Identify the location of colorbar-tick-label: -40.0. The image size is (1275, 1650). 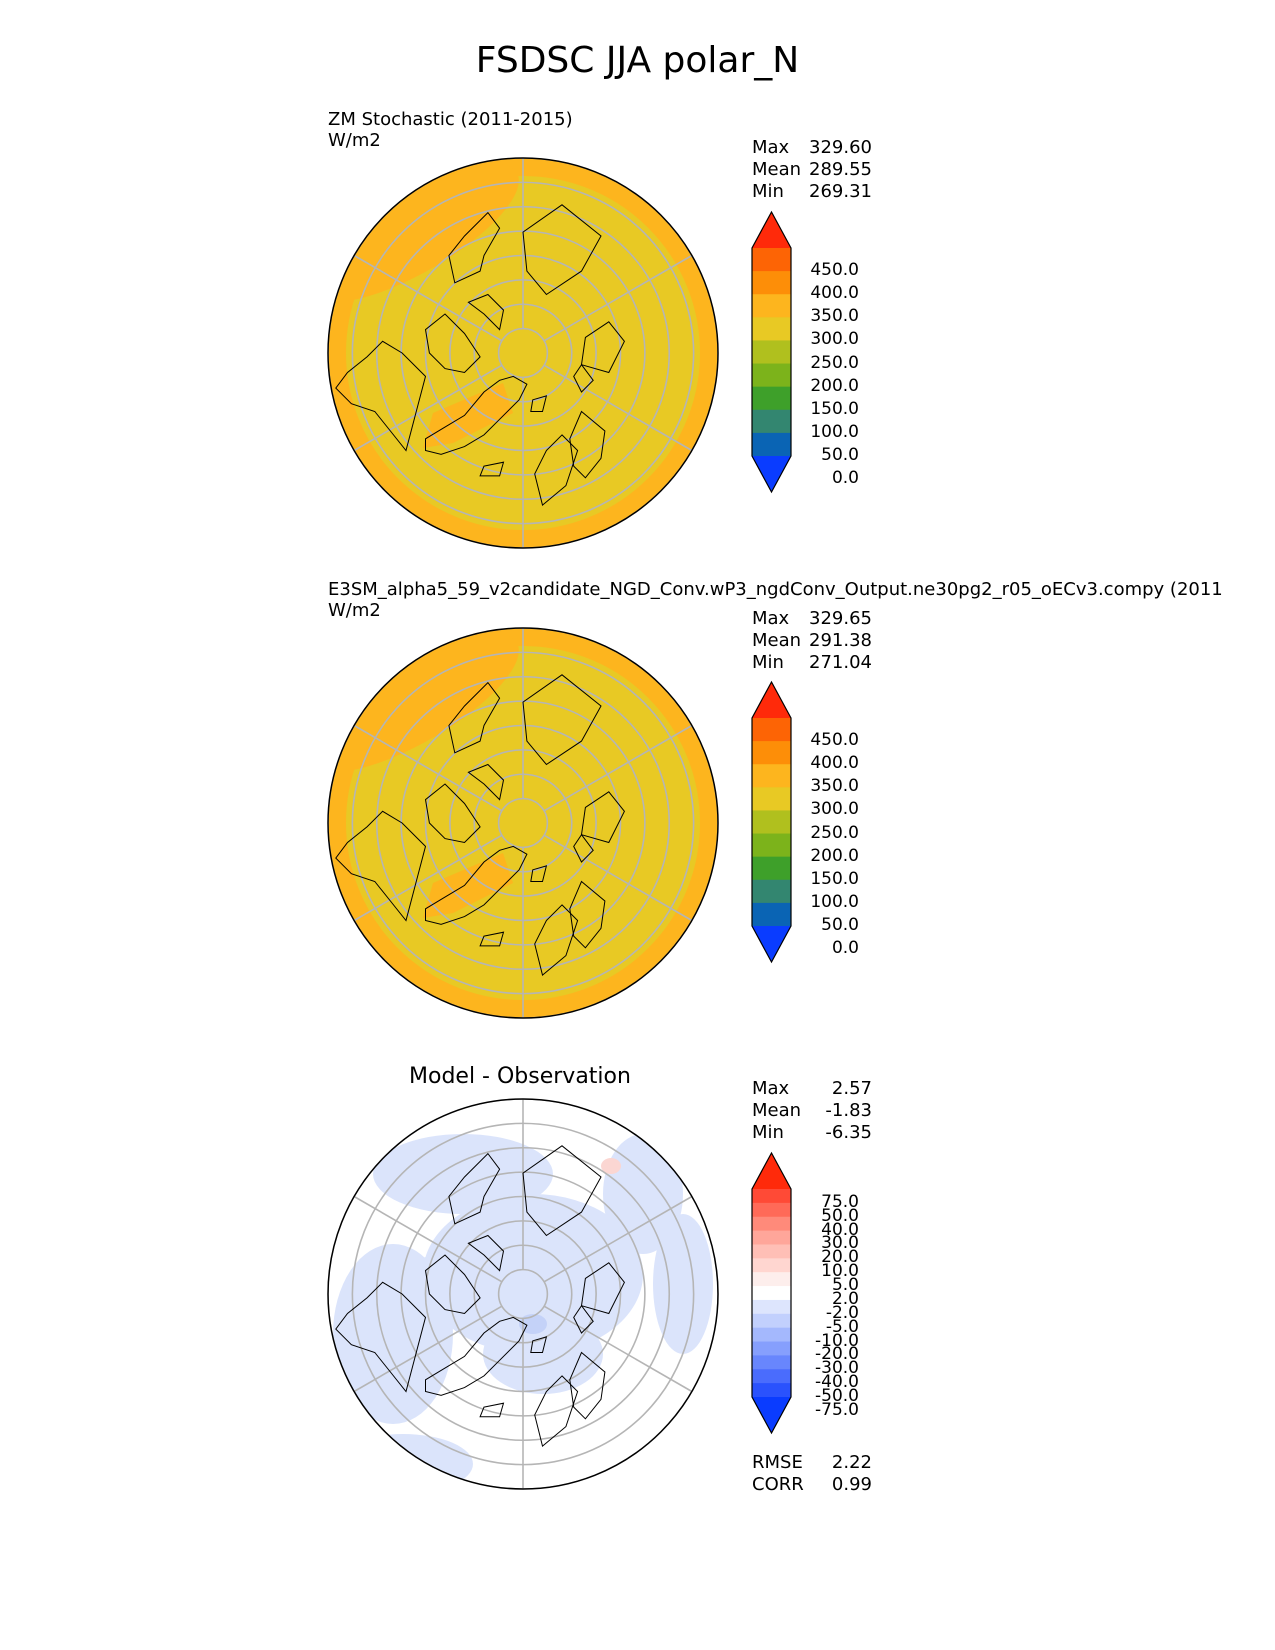
(837, 1382).